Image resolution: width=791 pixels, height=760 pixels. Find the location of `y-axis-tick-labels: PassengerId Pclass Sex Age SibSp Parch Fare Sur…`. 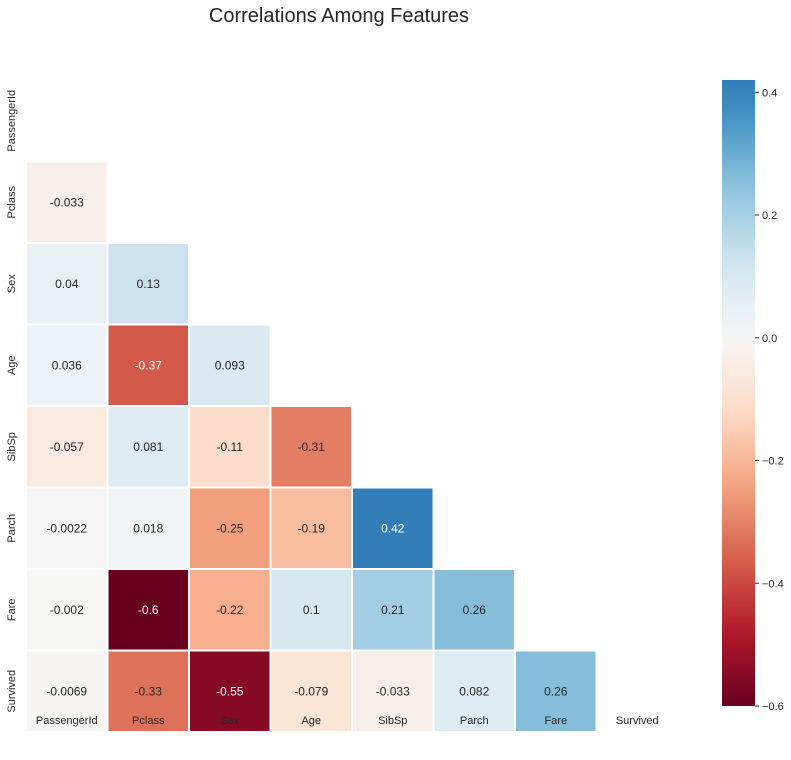

y-axis-tick-labels: PassengerId Pclass Sex Age SibSp Parch Fare Sur… is located at coordinates (12, 401).